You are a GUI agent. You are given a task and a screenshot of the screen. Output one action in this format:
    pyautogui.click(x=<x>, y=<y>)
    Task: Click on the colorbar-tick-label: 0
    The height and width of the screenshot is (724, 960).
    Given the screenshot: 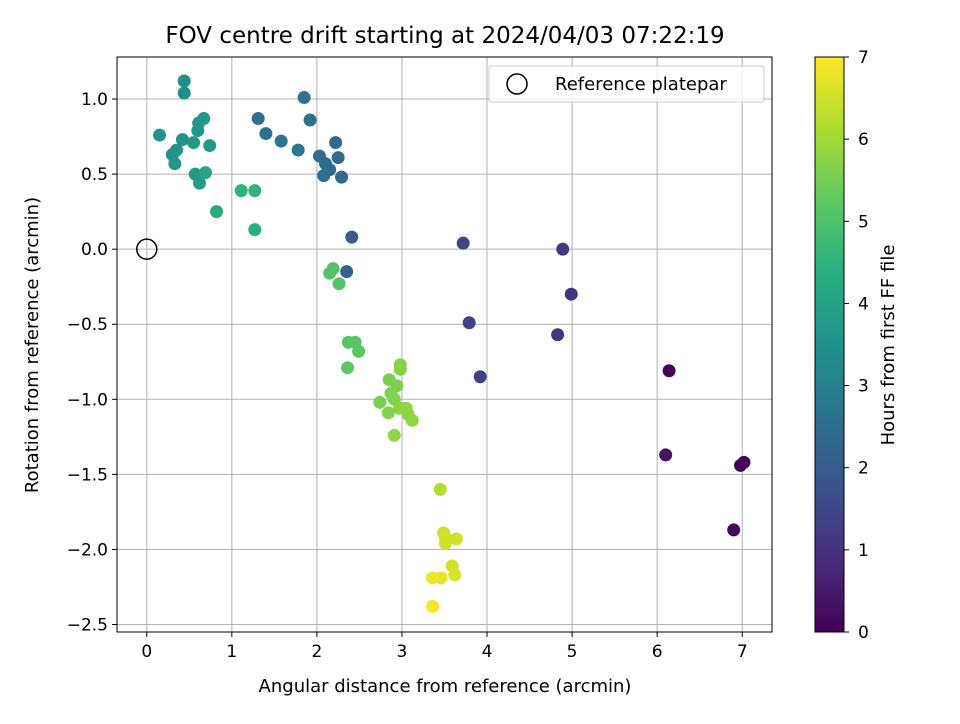 What is the action you would take?
    pyautogui.click(x=863, y=633)
    